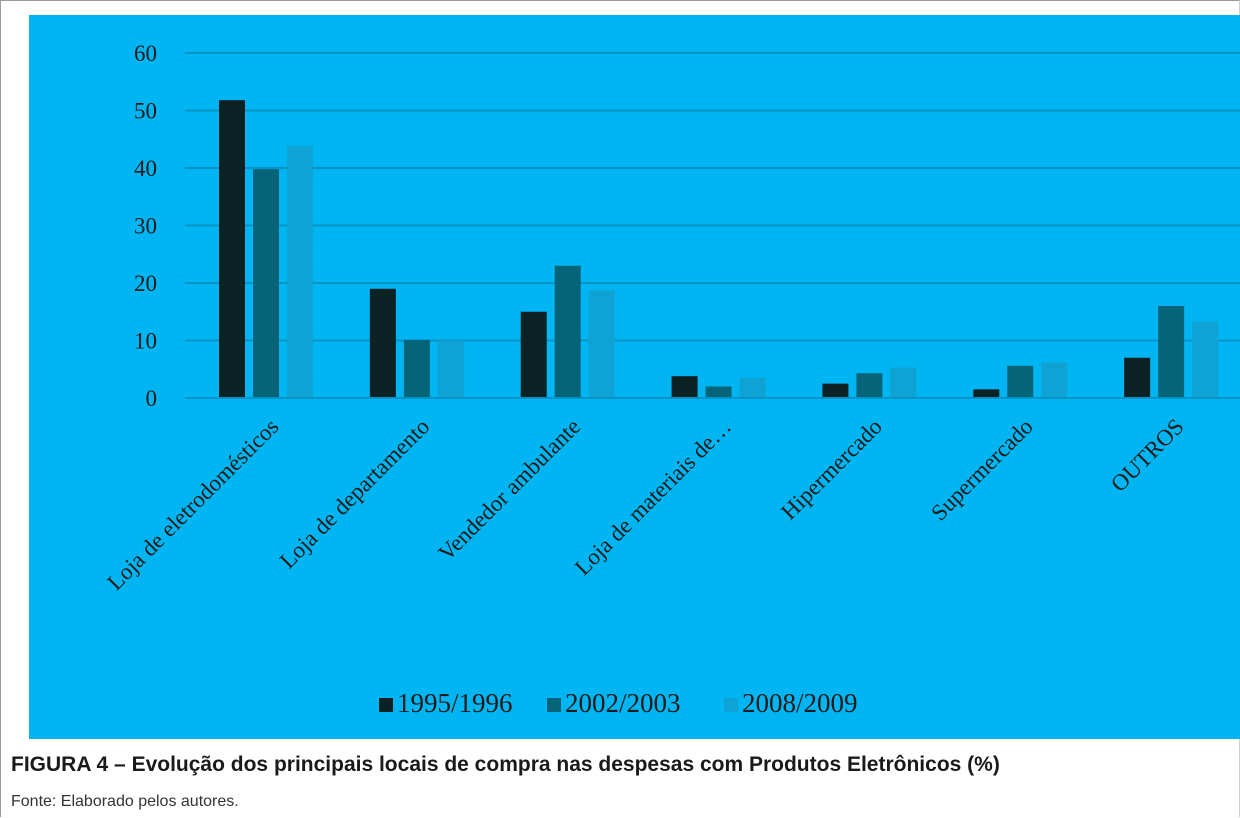 This screenshot has height=818, width=1240. Describe the element at coordinates (125, 801) in the screenshot. I see `figure-source: Fonte: Elaborado pelos autores.` at that location.